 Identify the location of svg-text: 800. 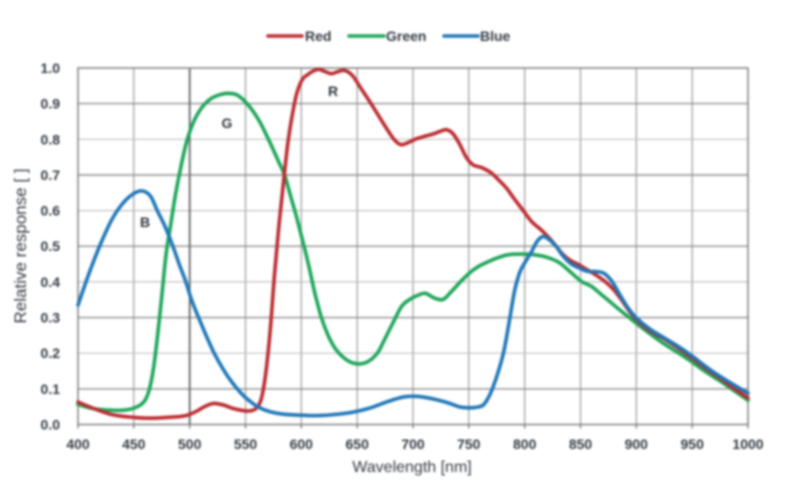
(525, 444).